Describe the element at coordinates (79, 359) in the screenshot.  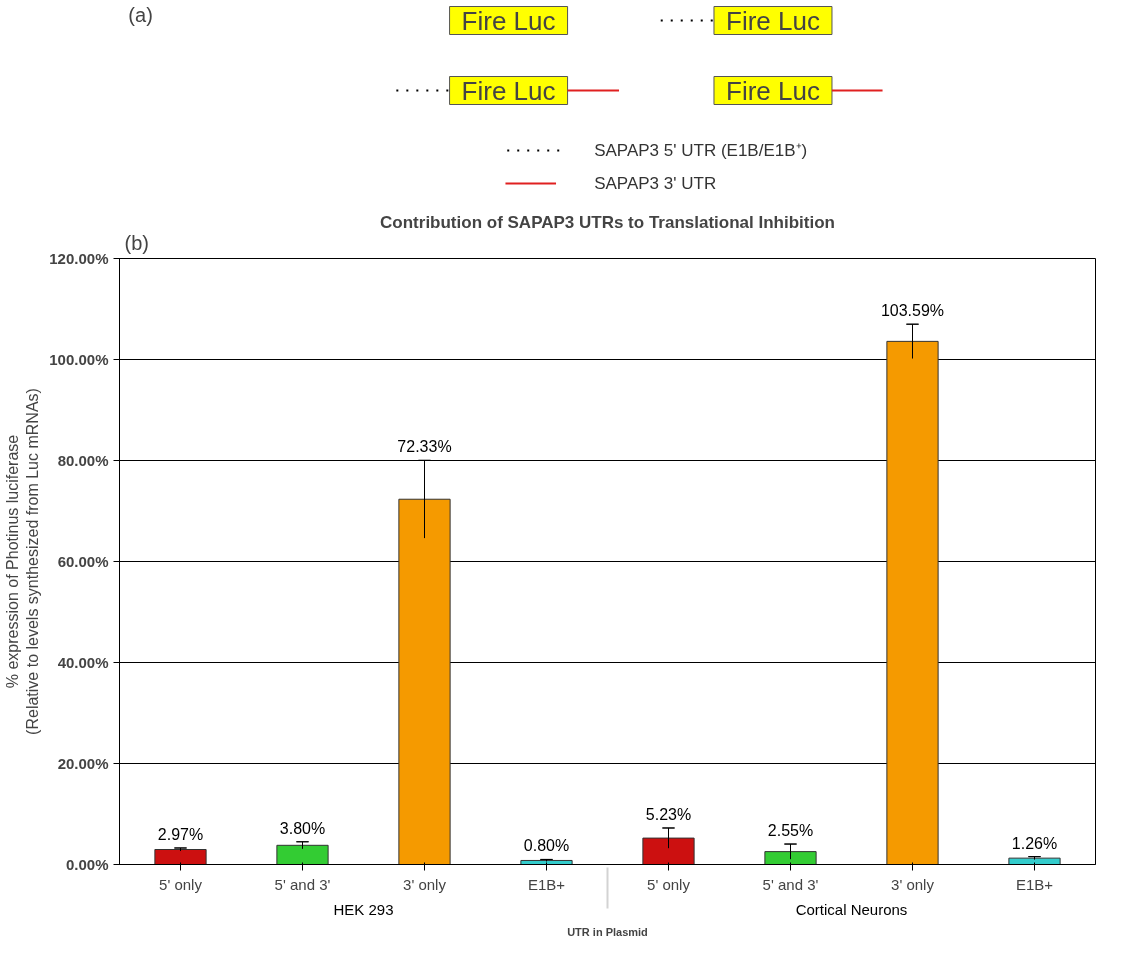
I see `y-tick-label: 100.00%` at that location.